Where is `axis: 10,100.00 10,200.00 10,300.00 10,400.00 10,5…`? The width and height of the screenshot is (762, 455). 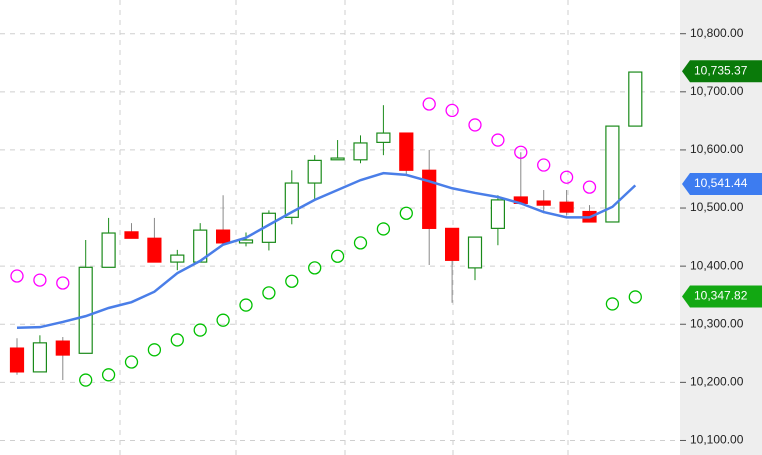 axis: 10,100.00 10,200.00 10,300.00 10,400.00 10,5… is located at coordinates (721, 236).